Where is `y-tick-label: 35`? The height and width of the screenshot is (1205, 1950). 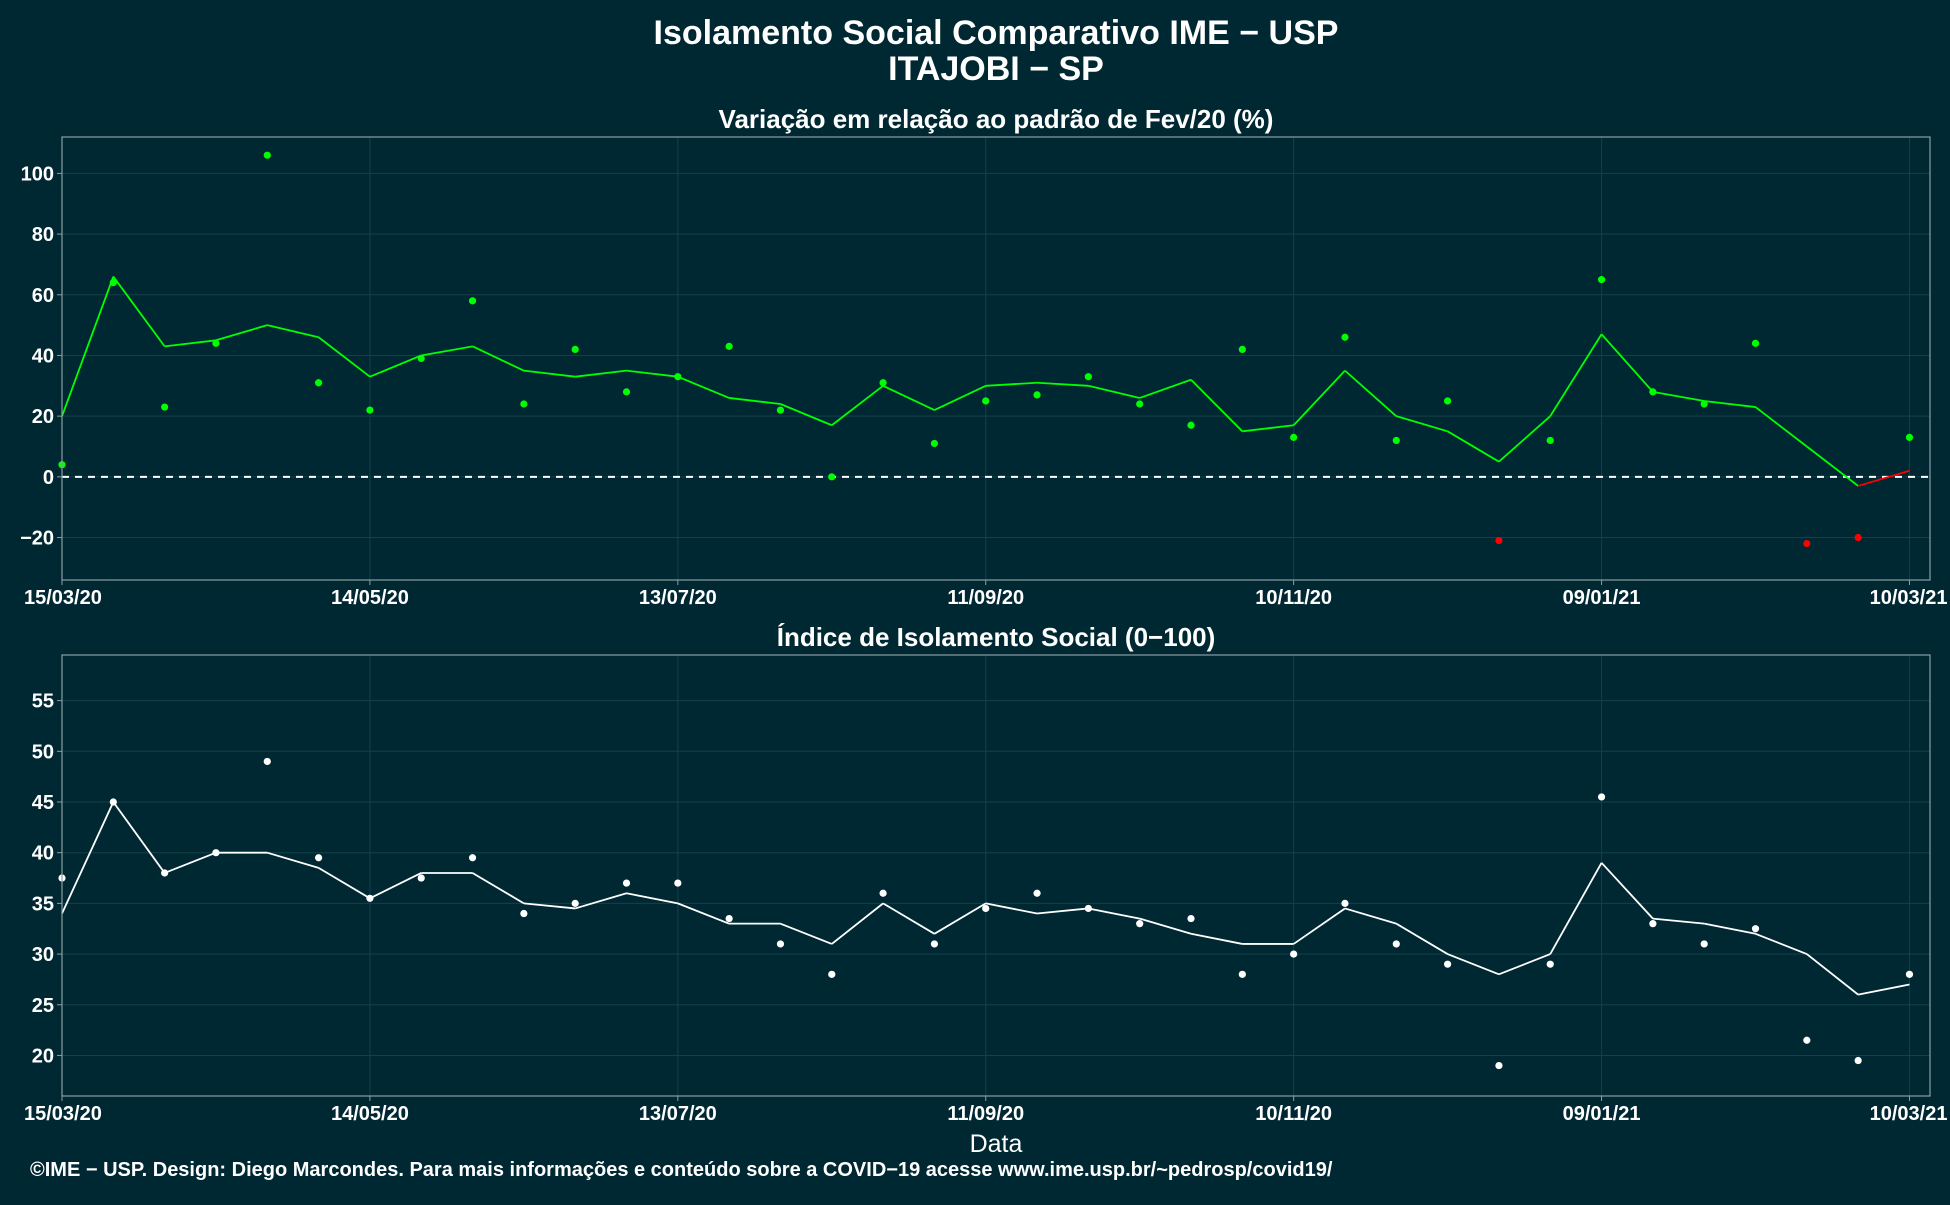 y-tick-label: 35 is located at coordinates (43, 904).